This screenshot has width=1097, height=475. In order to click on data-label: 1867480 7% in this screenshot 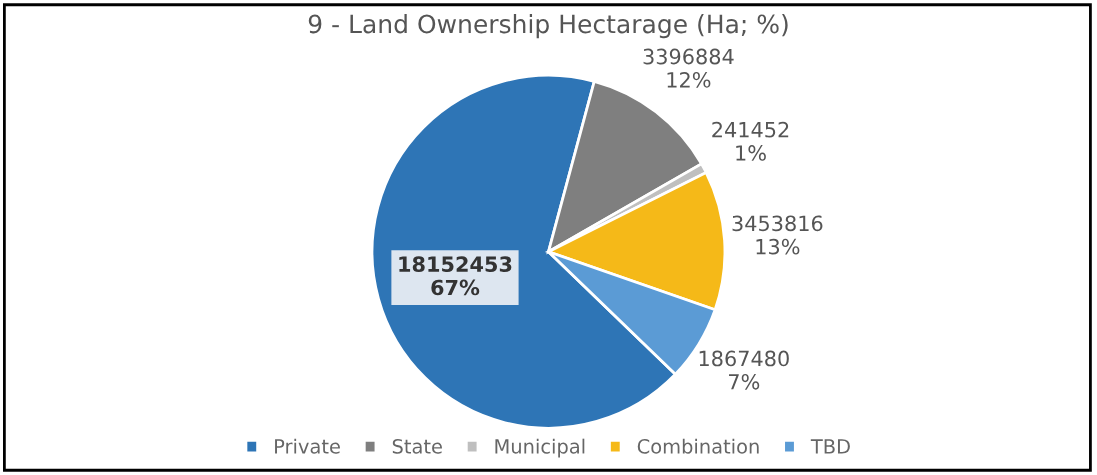, I will do `click(744, 370)`.